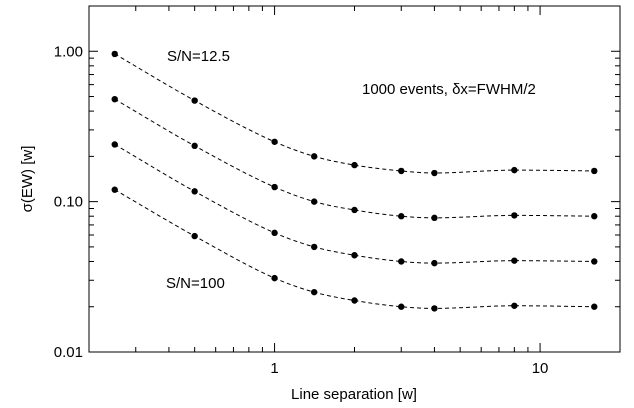 The height and width of the screenshot is (408, 634). What do you see at coordinates (68, 51) in the screenshot?
I see `y-tick-label: 1.00` at bounding box center [68, 51].